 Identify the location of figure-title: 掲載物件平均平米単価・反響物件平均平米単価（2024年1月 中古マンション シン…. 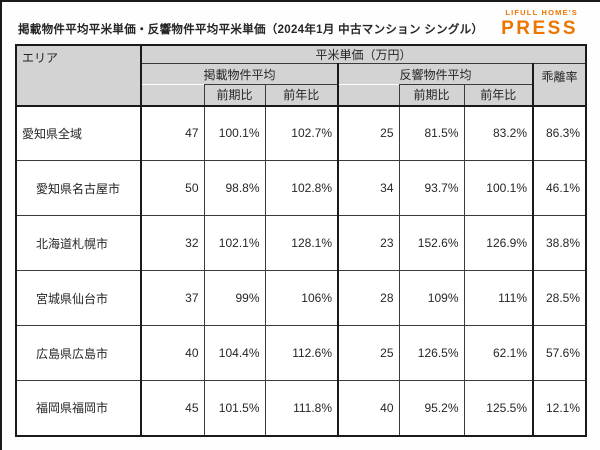
(251, 30).